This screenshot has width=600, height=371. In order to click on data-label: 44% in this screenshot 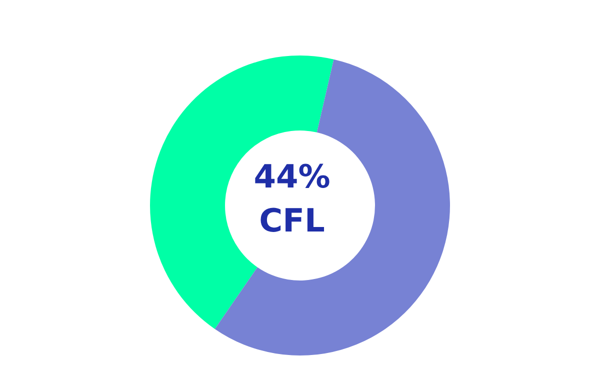, I will do `click(292, 177)`.